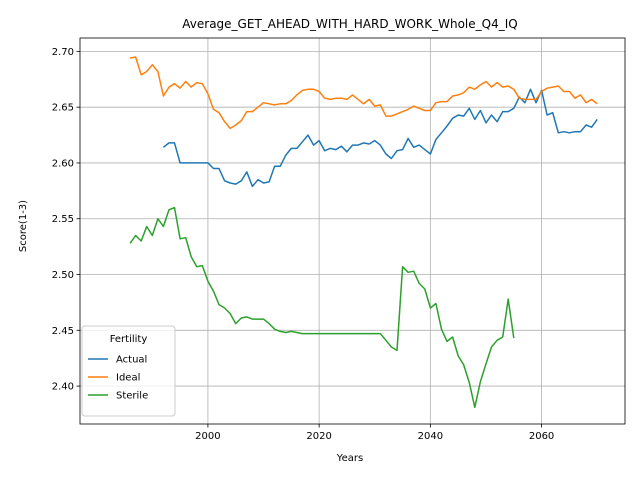 The width and height of the screenshot is (640, 480). What do you see at coordinates (363, 93) in the screenshot?
I see `series-line-ideal` at bounding box center [363, 93].